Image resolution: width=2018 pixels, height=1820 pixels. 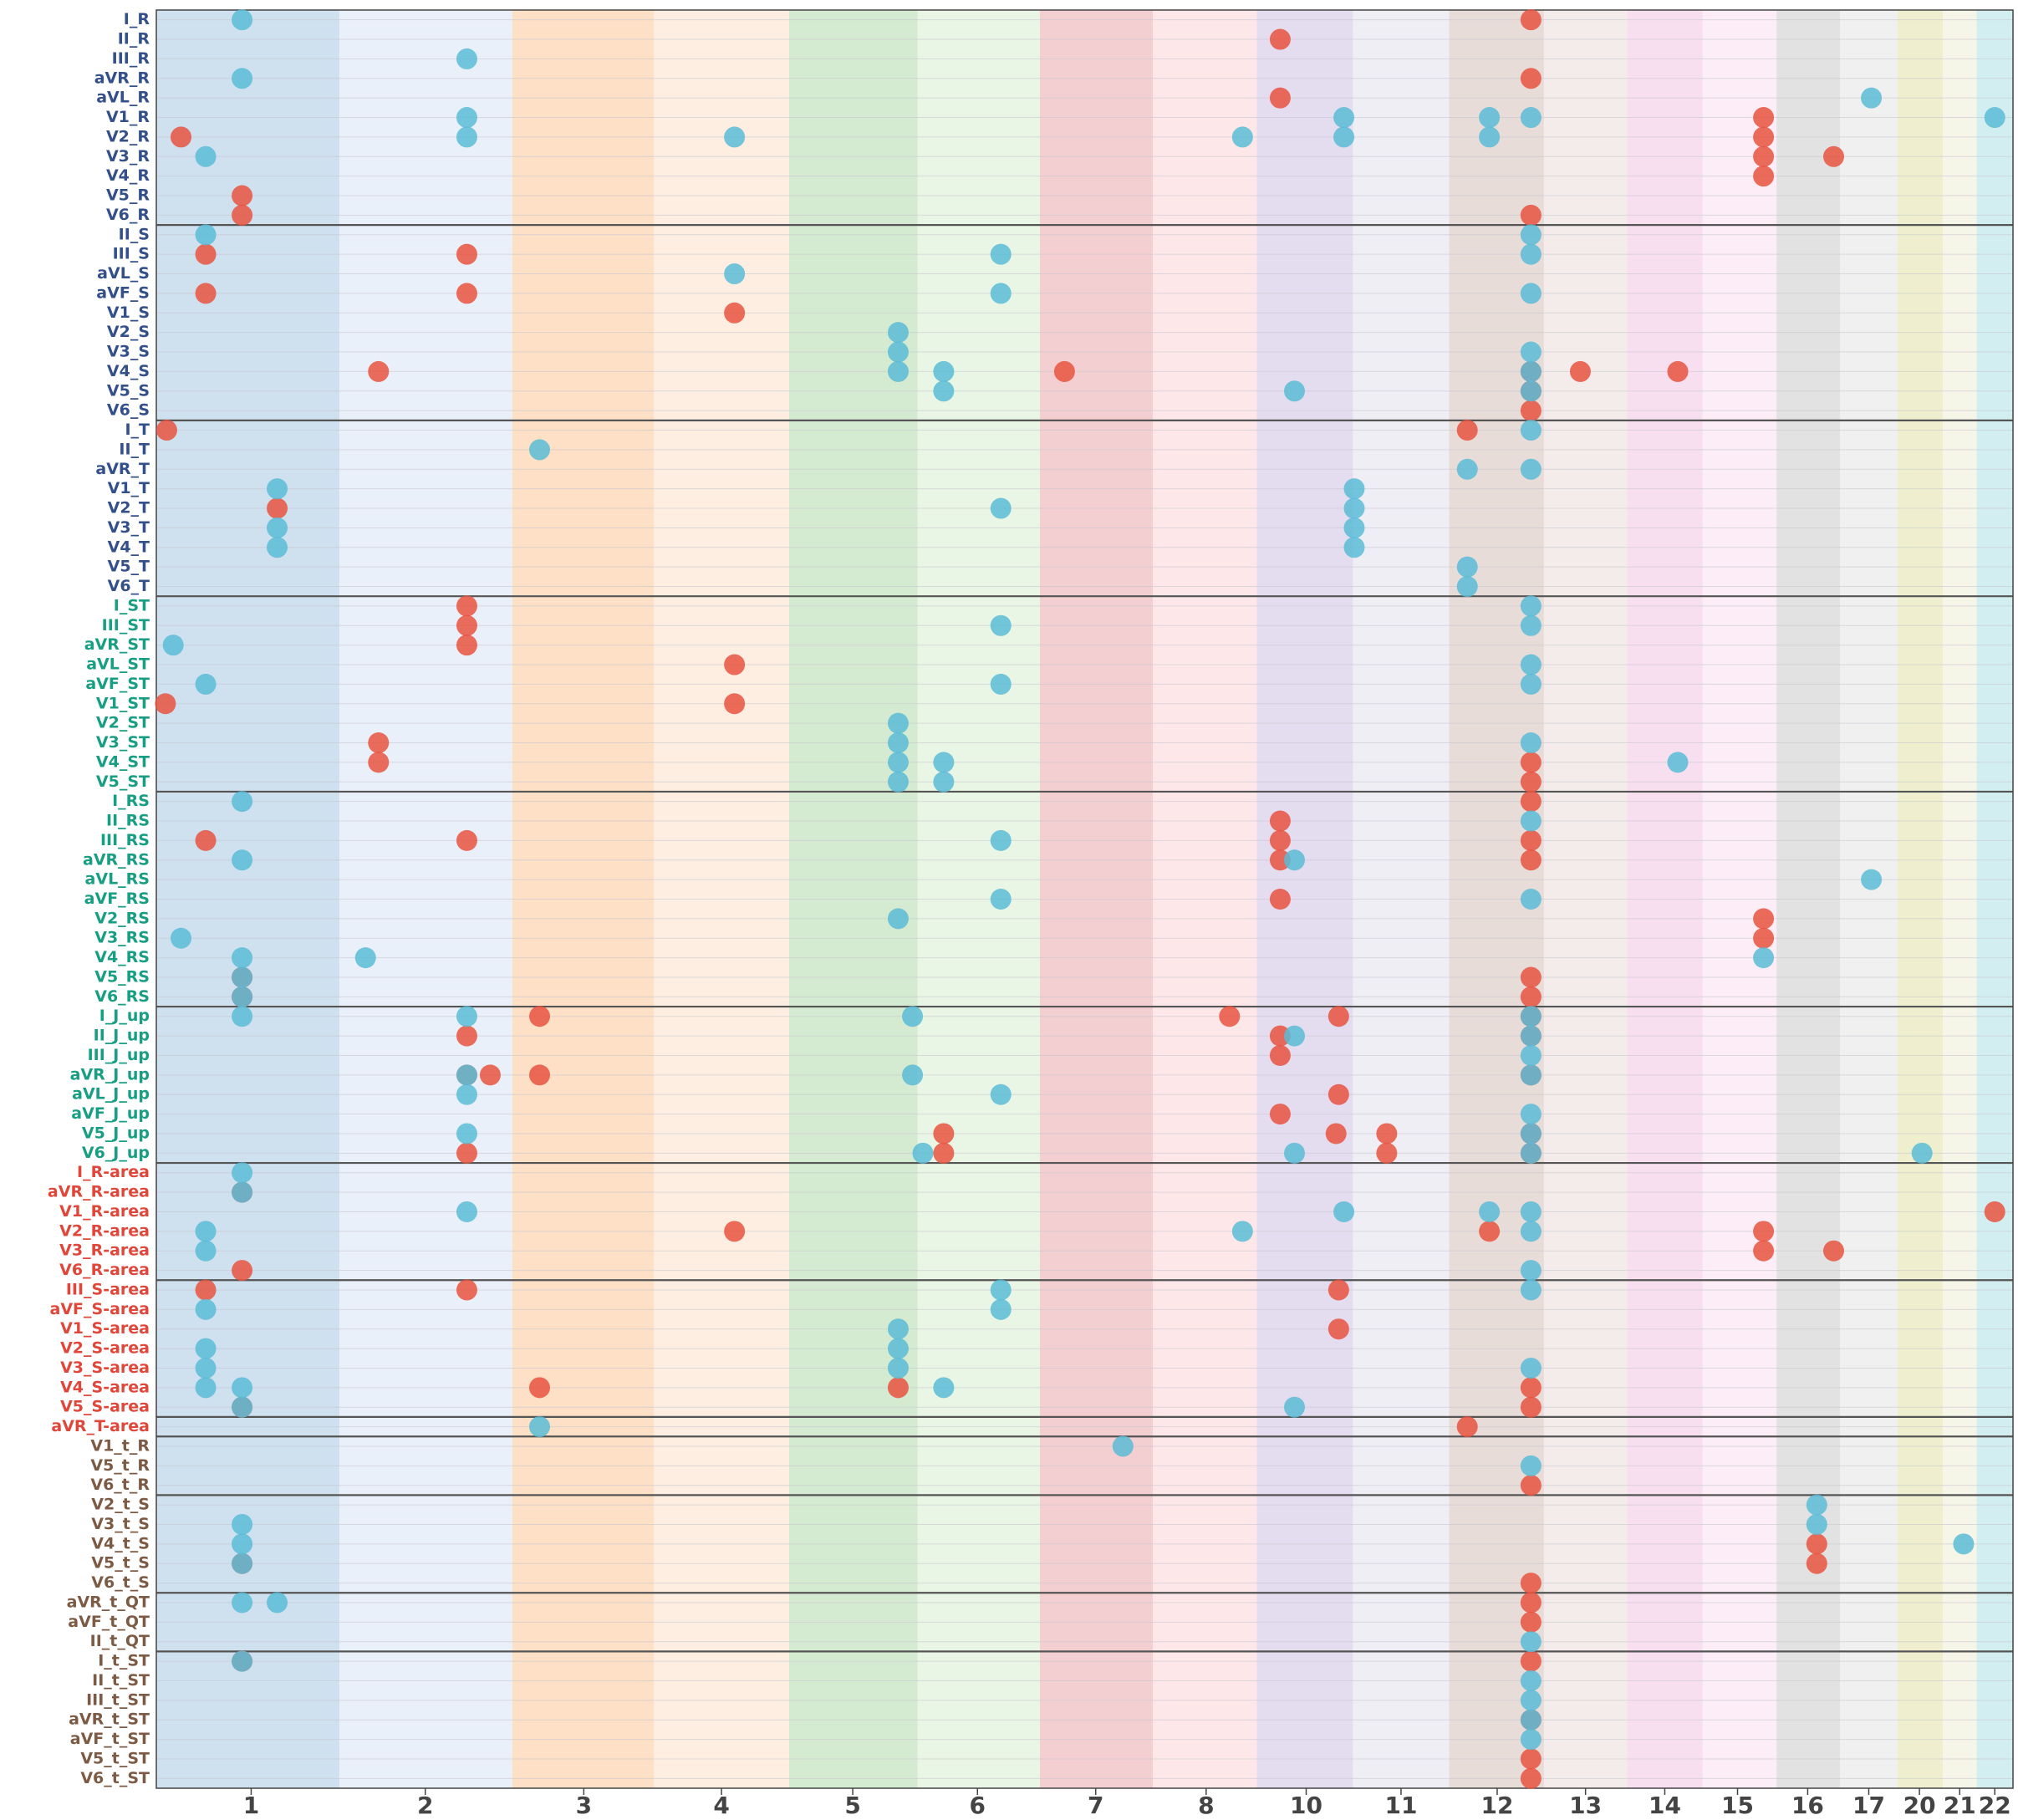 What do you see at coordinates (120, 1582) in the screenshot?
I see `y-tick-label: V6_t_S` at bounding box center [120, 1582].